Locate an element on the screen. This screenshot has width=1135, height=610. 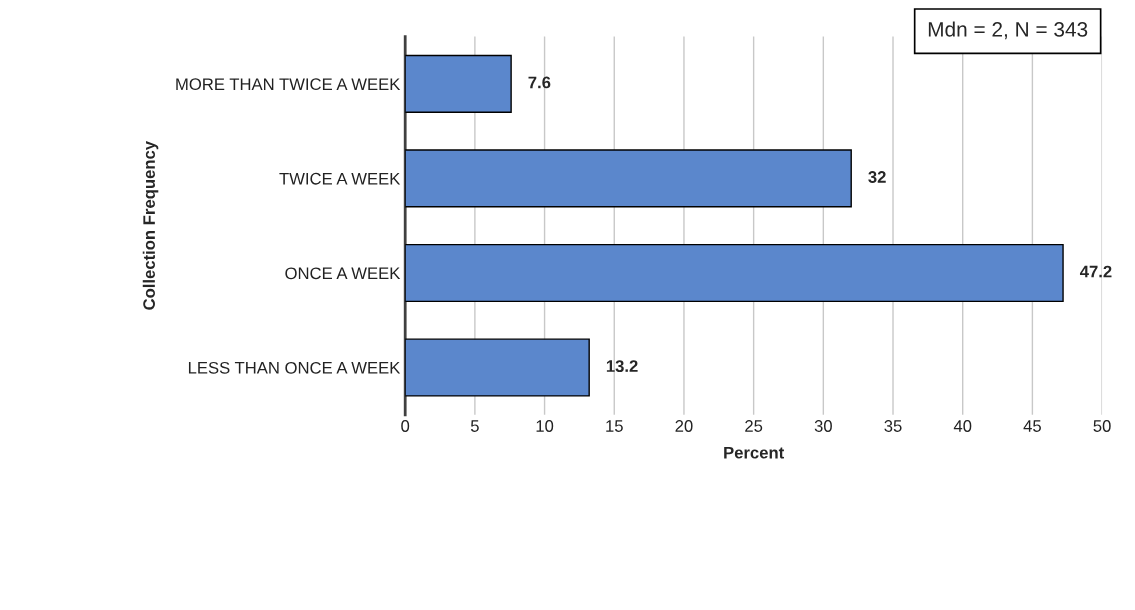
annotation: Mdn = 2, N = 343 is located at coordinates (1008, 30).